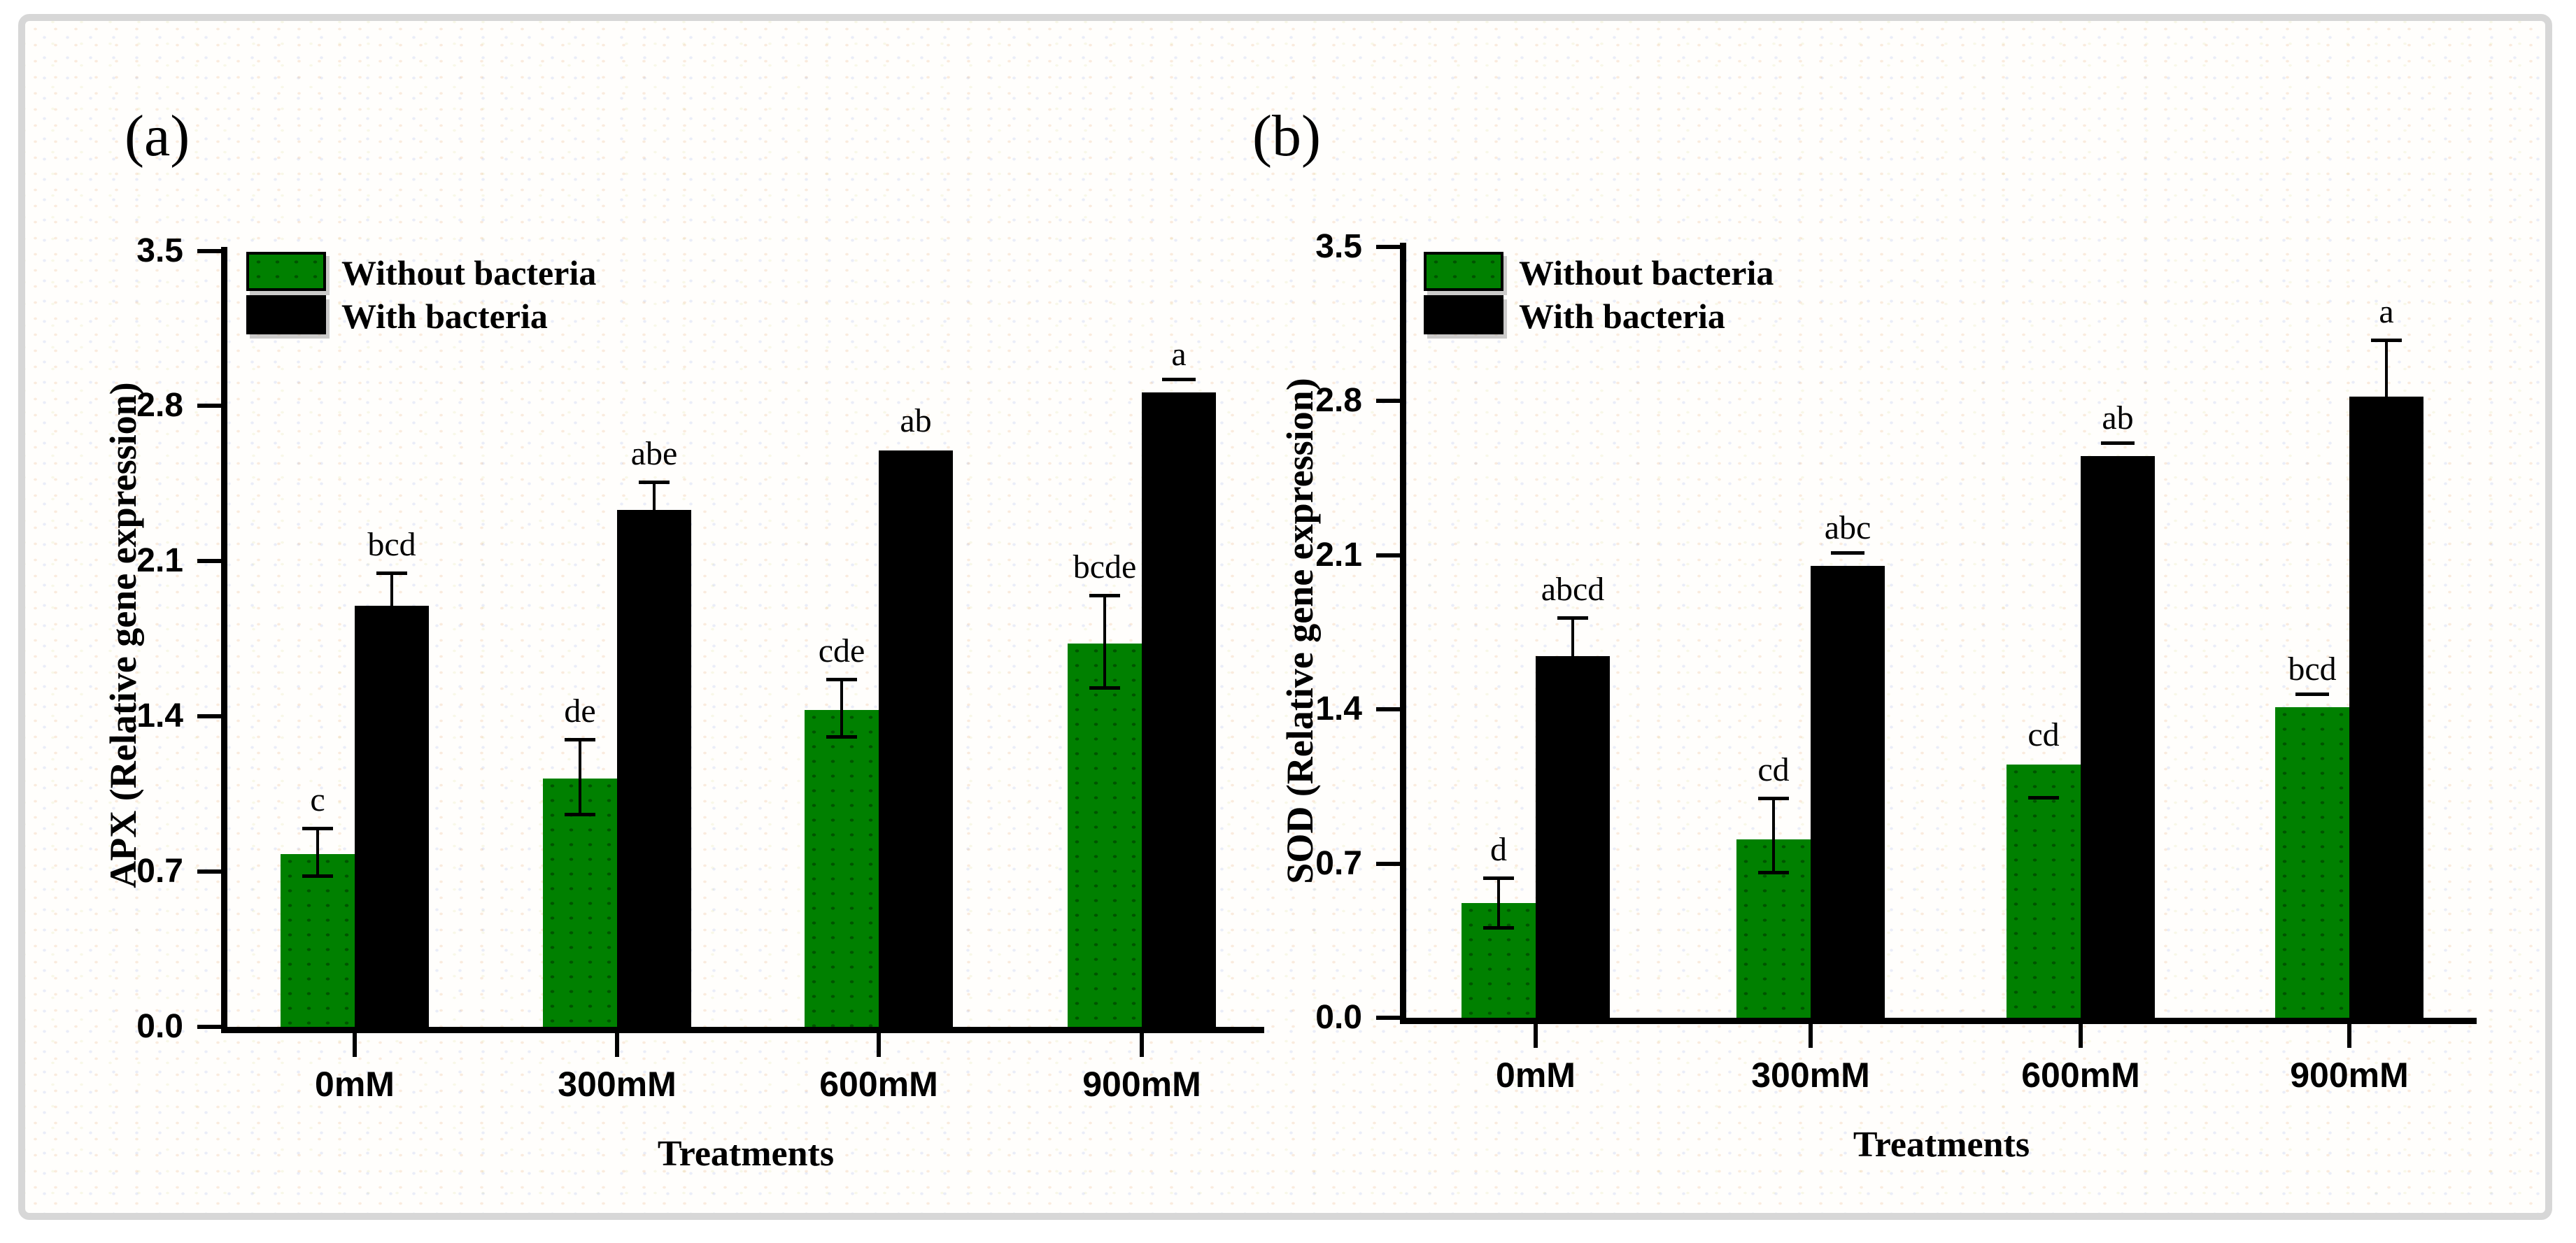 This screenshot has height=1243, width=2576. I want to click on sig-letter-a-900mM-s1: a, so click(1179, 359).